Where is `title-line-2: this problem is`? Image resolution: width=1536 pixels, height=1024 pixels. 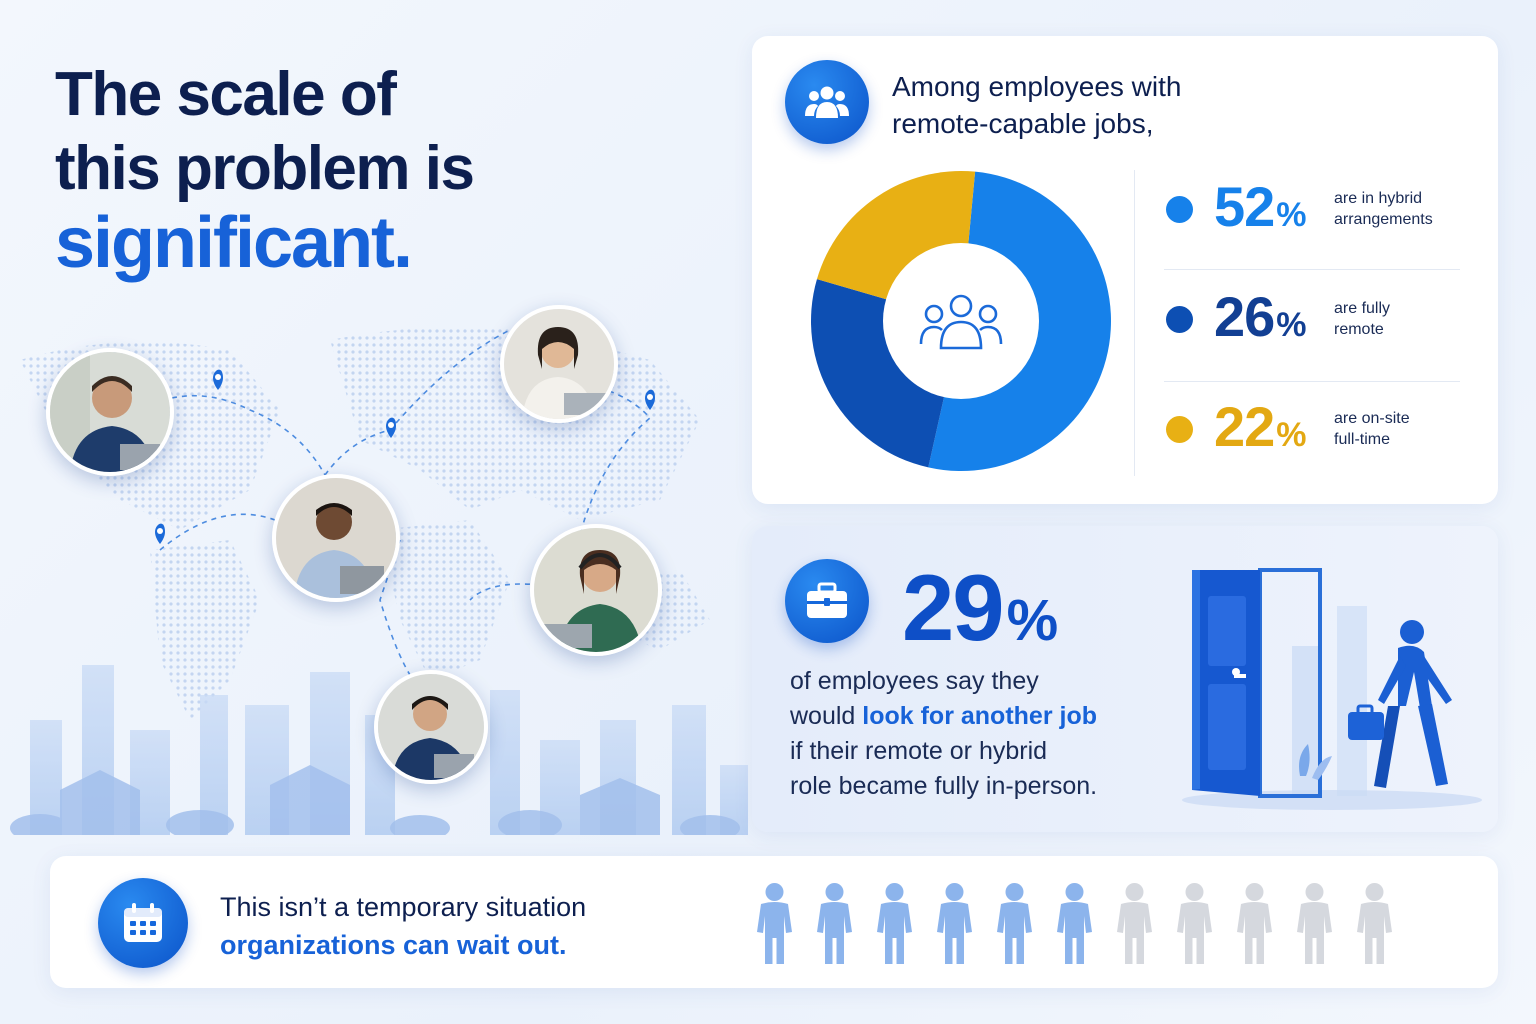 title-line-2: this problem is is located at coordinates (265, 168).